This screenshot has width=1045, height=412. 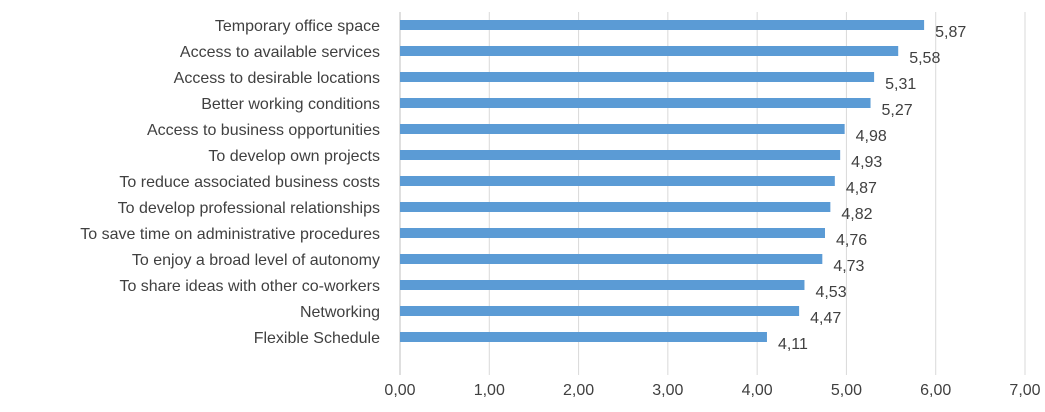 I want to click on data-label: 4,93, so click(x=866, y=162).